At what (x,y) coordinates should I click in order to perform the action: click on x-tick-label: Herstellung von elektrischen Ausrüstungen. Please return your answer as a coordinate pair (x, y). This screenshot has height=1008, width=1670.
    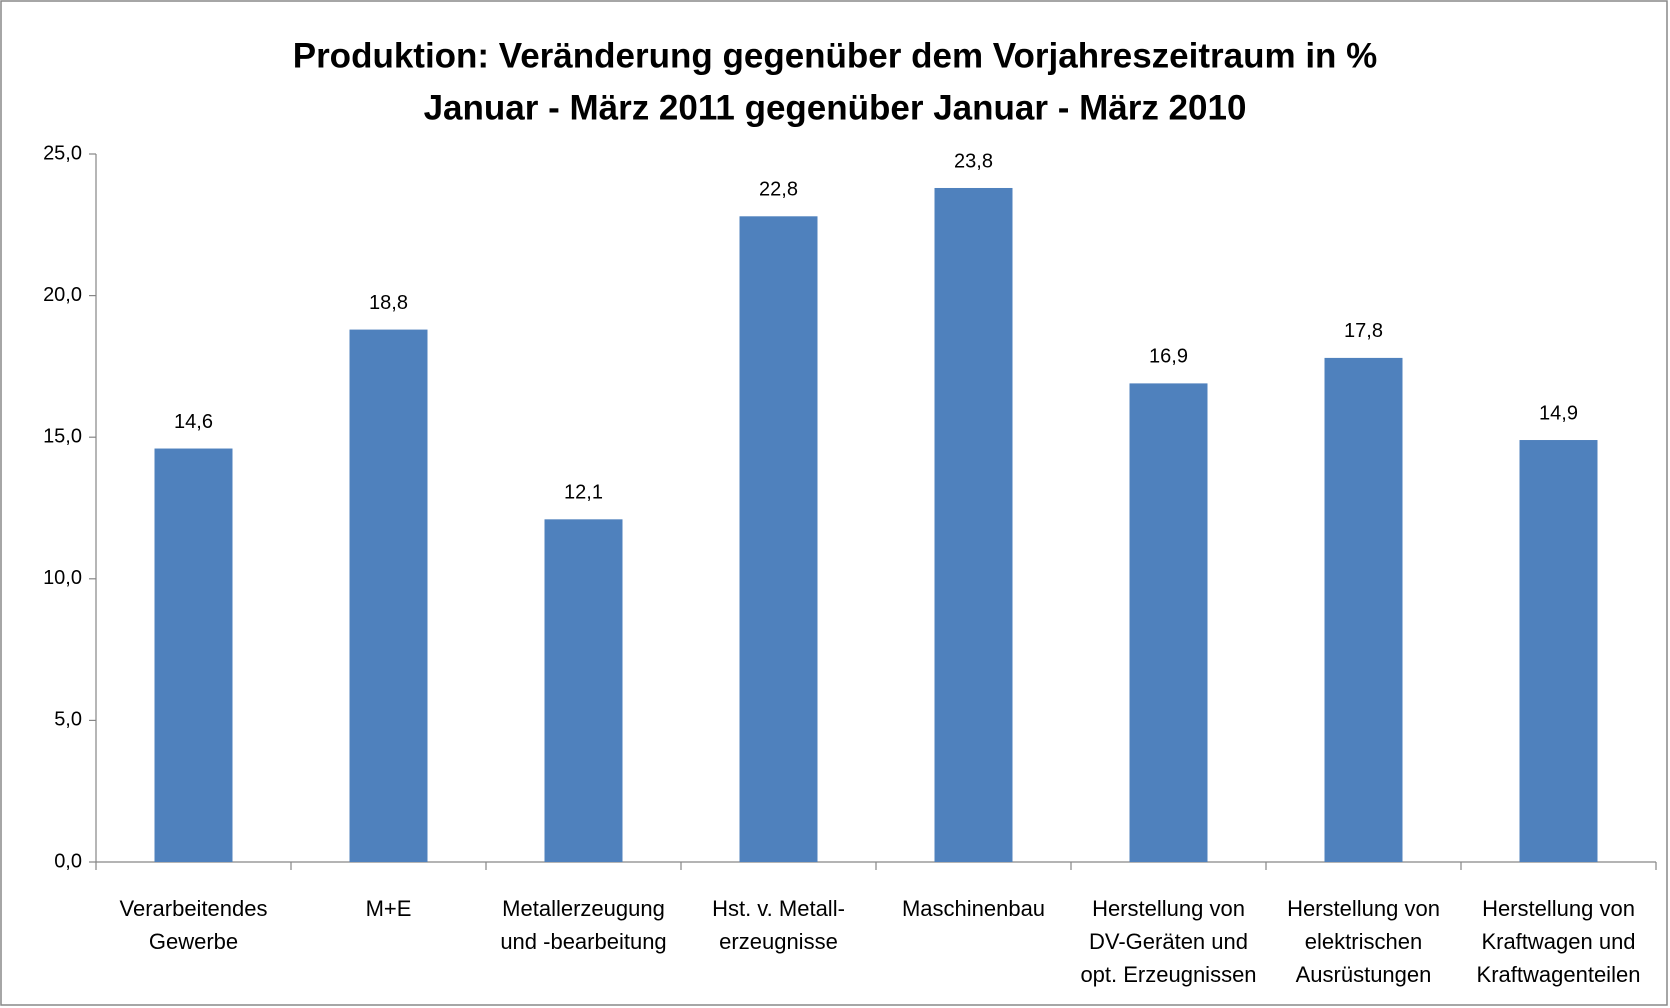
    Looking at the image, I should click on (1363, 941).